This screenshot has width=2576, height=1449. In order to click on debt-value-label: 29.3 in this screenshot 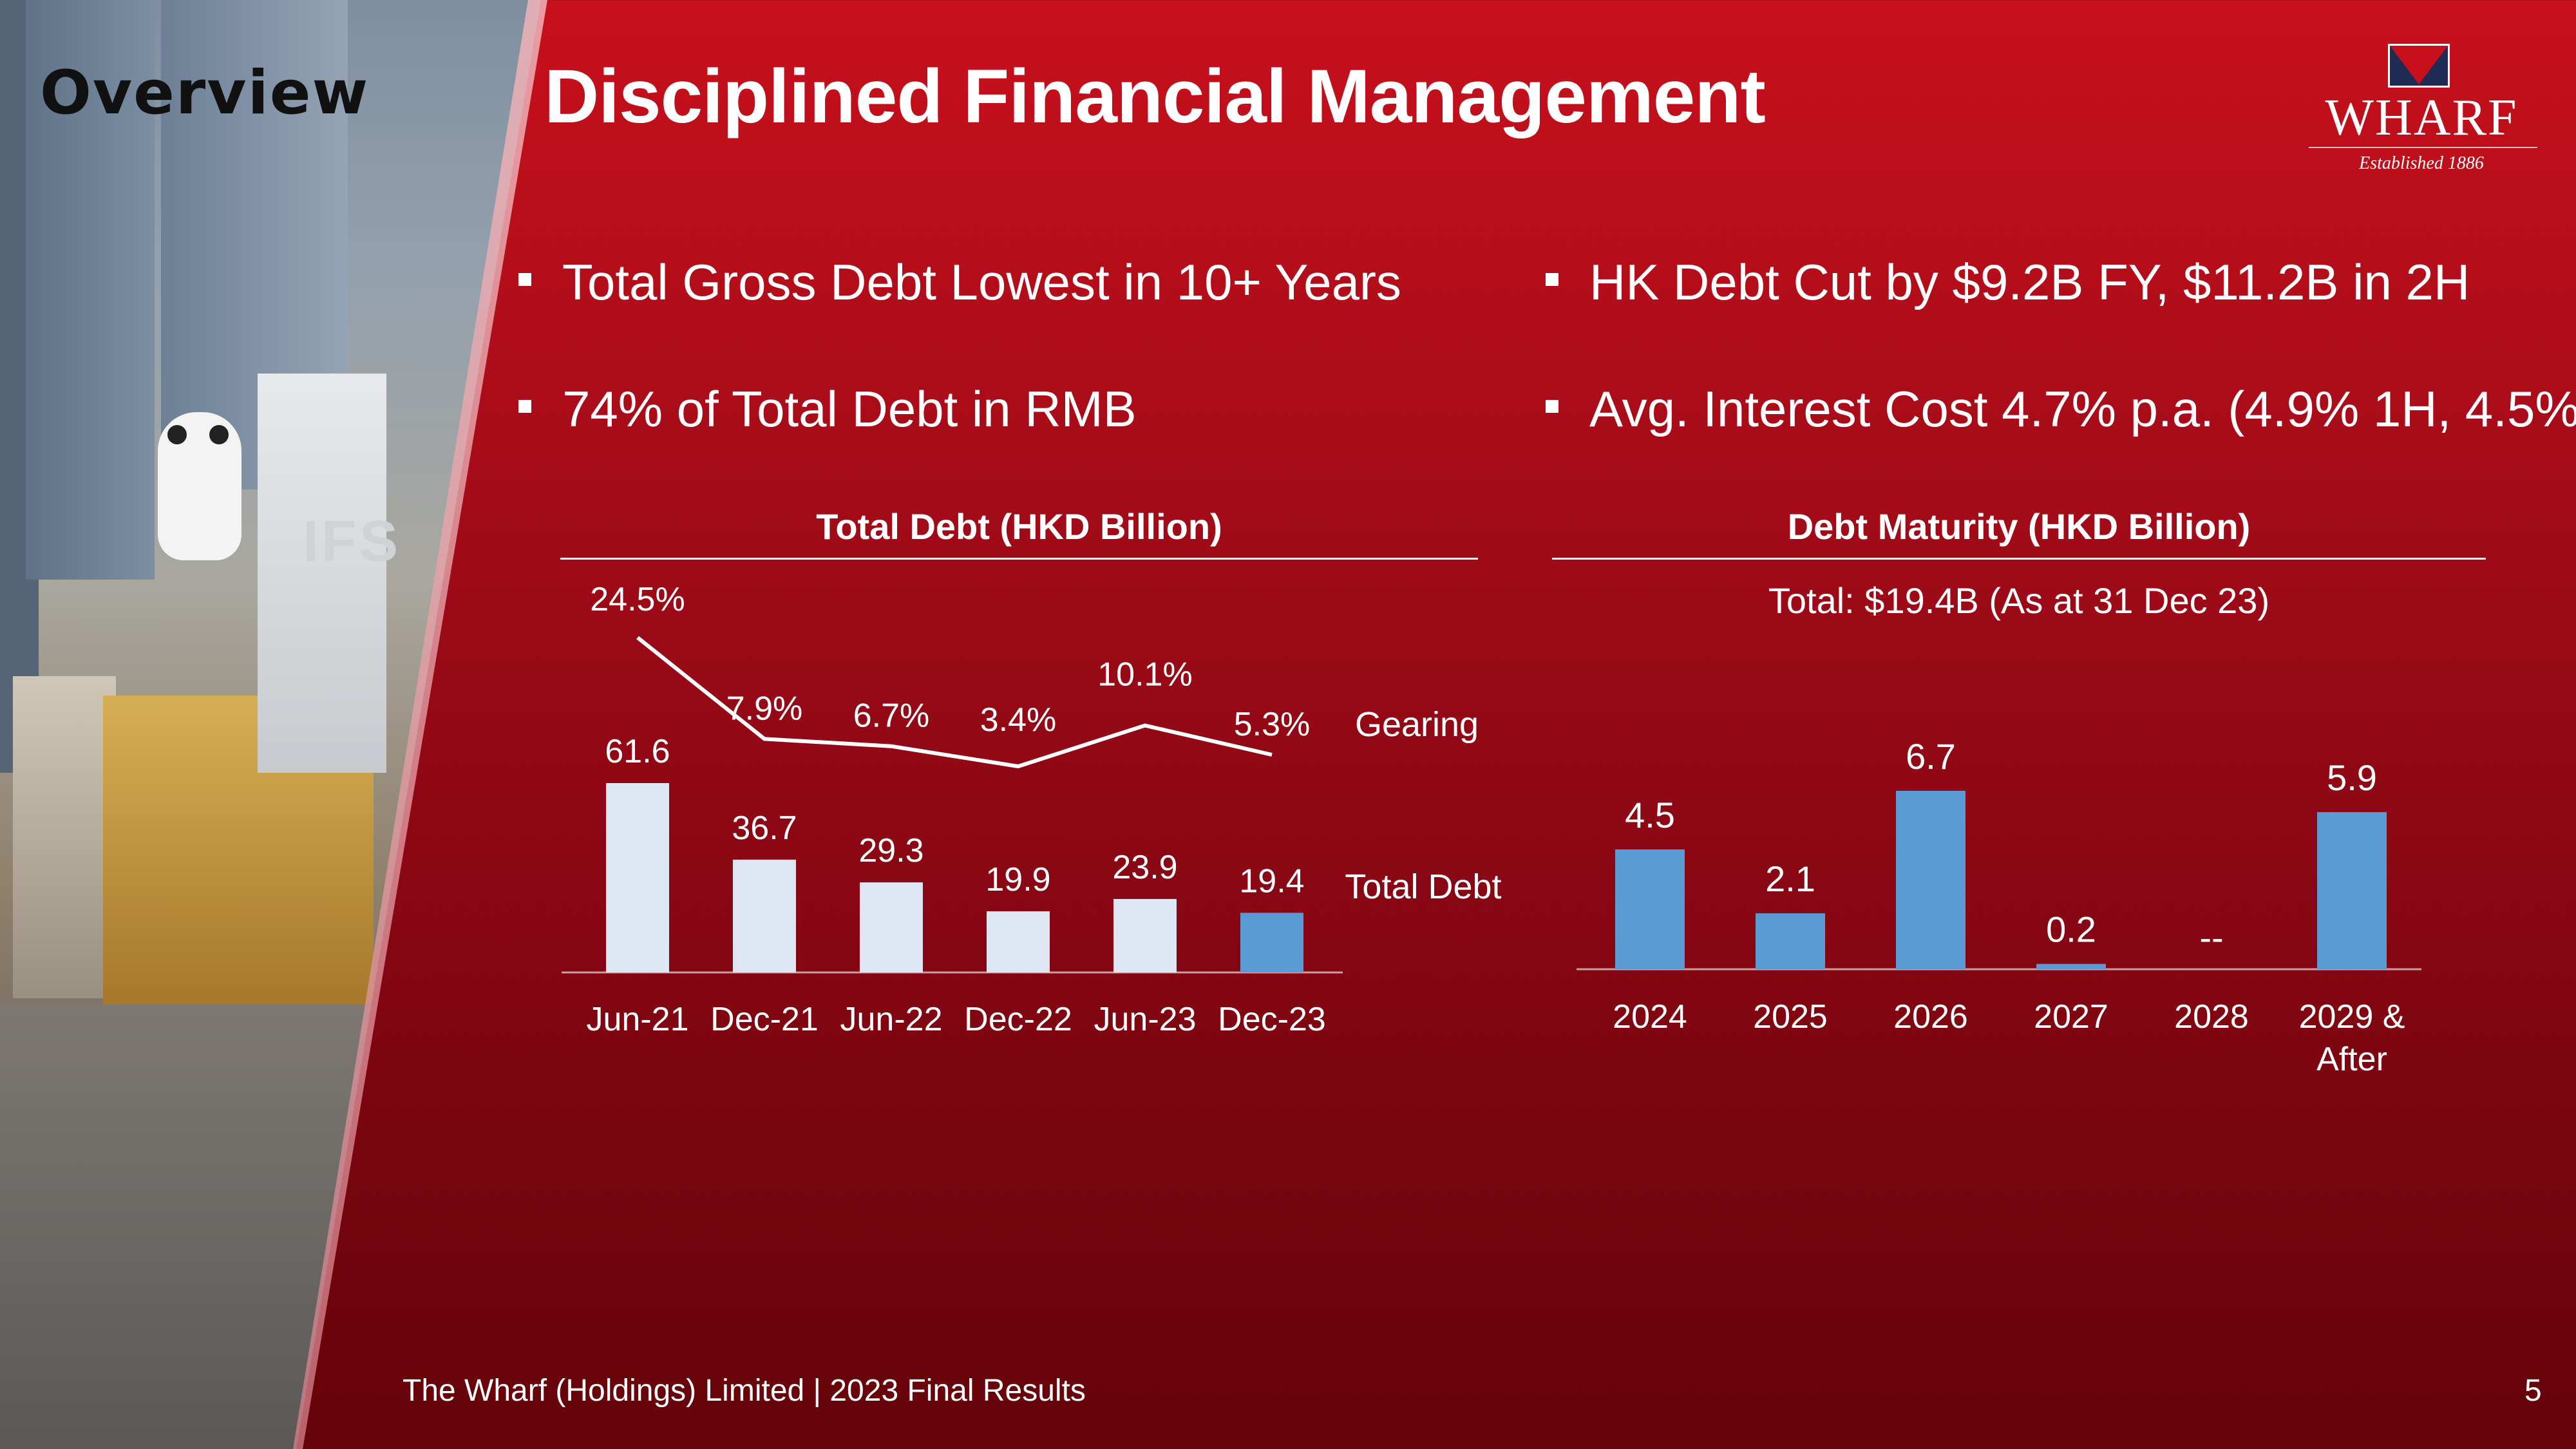, I will do `click(890, 850)`.